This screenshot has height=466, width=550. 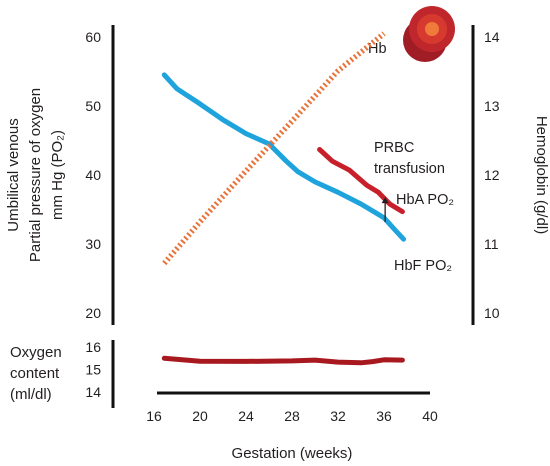 I want to click on prbc-label-line-1: PRBC, so click(x=394, y=148).